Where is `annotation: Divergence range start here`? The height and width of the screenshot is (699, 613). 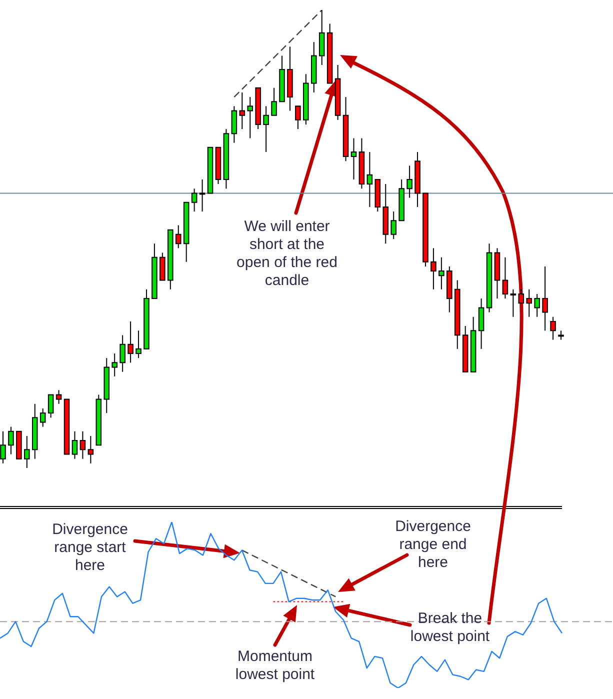 annotation: Divergence range start here is located at coordinates (90, 548).